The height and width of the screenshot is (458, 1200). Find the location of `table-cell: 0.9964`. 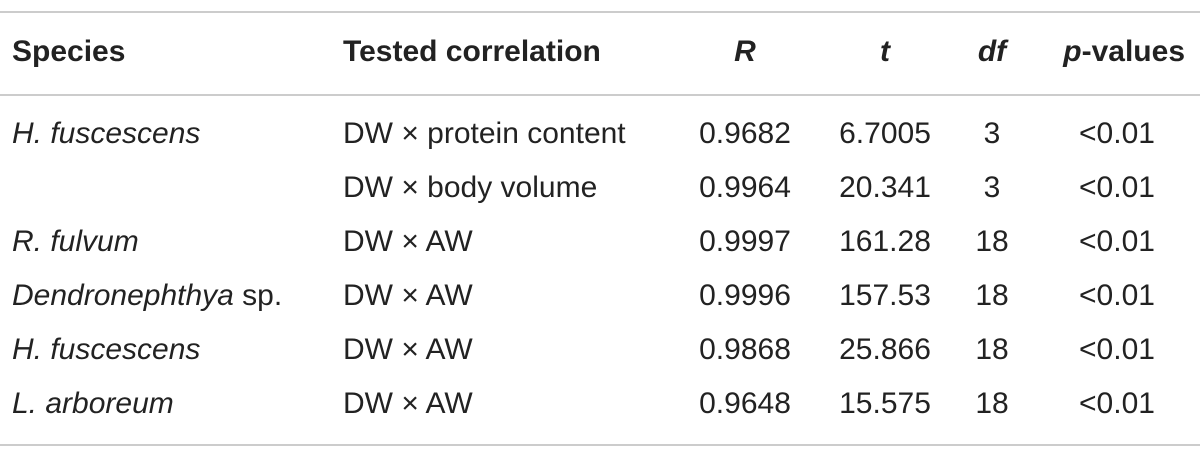

table-cell: 0.9964 is located at coordinates (745, 187).